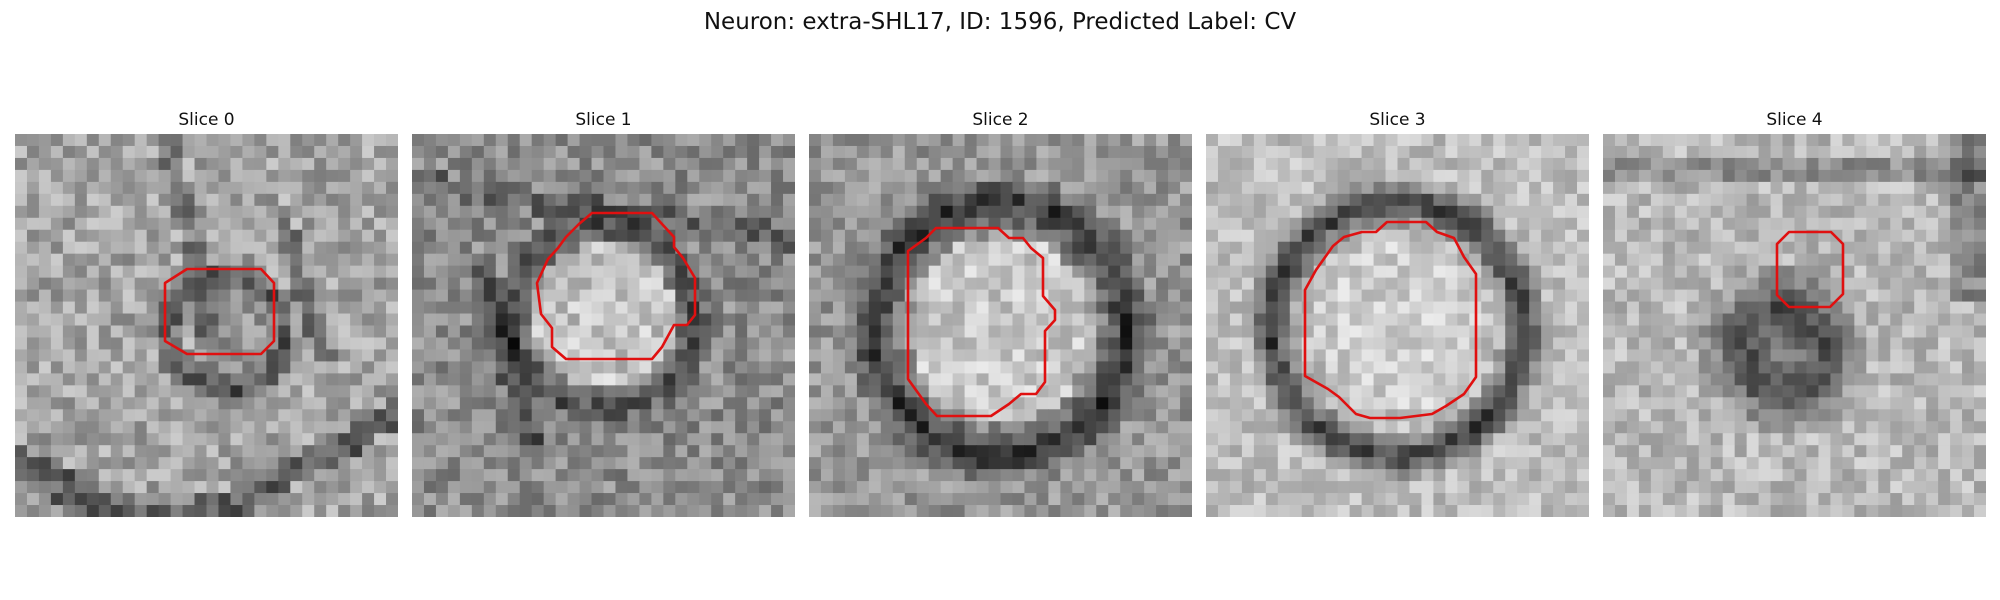 Image resolution: width=2000 pixels, height=600 pixels. I want to click on slice-0-title: Slice 0, so click(206, 120).